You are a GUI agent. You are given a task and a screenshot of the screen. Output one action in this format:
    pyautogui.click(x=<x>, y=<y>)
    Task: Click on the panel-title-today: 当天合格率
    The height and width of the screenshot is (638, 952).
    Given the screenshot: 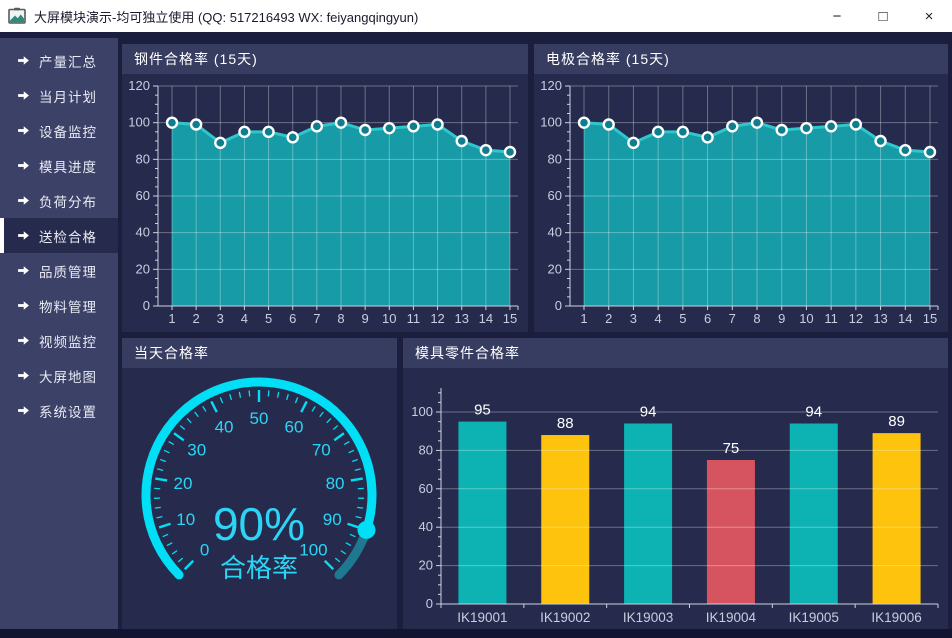 What is the action you would take?
    pyautogui.click(x=259, y=353)
    